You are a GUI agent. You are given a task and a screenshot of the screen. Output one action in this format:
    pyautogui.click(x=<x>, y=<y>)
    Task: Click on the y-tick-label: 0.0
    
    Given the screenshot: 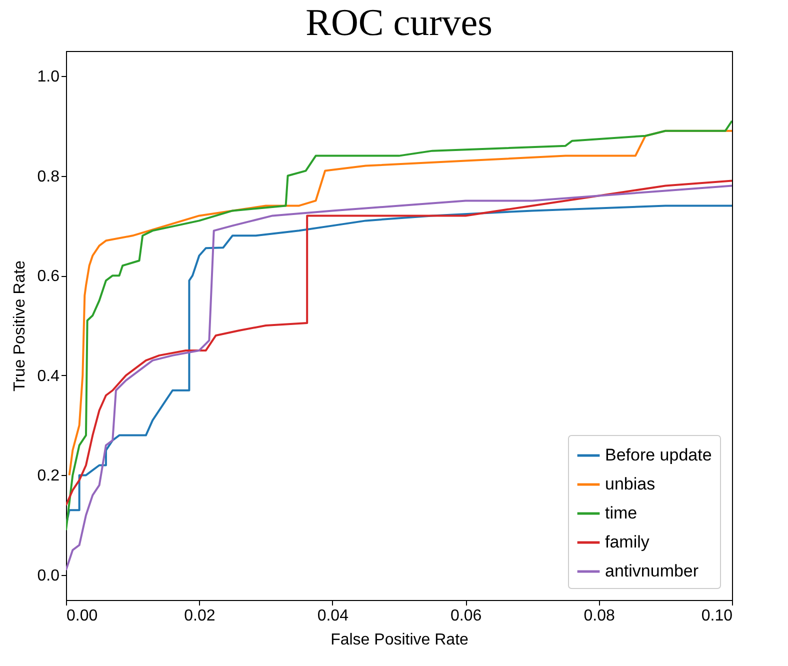 What is the action you would take?
    pyautogui.click(x=48, y=576)
    